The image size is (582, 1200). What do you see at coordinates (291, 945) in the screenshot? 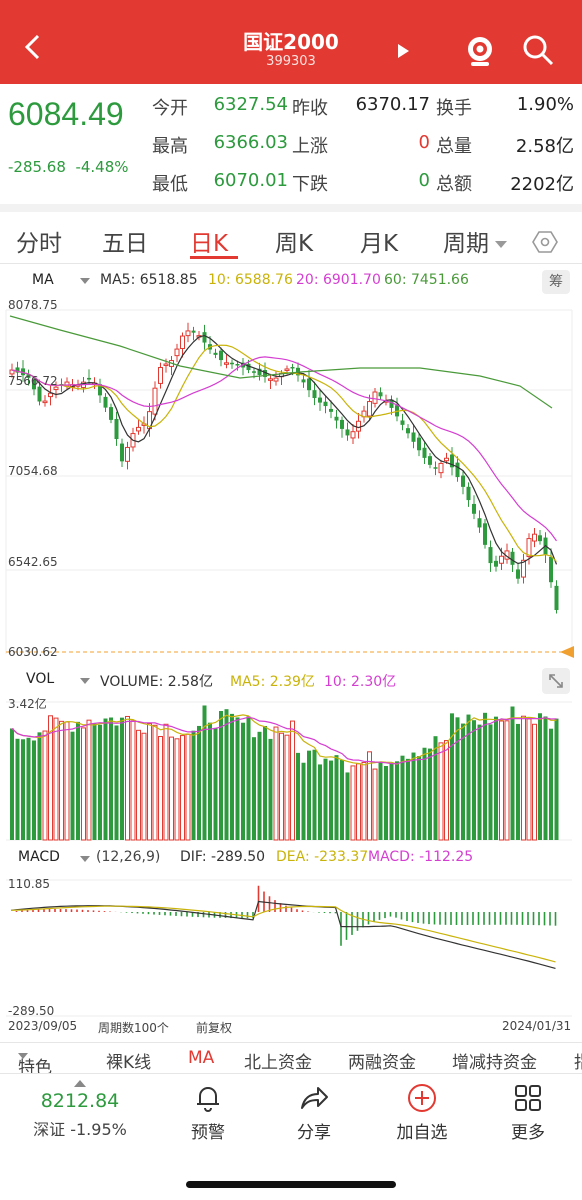
I see `macd-chart: 110.85 -289.50` at bounding box center [291, 945].